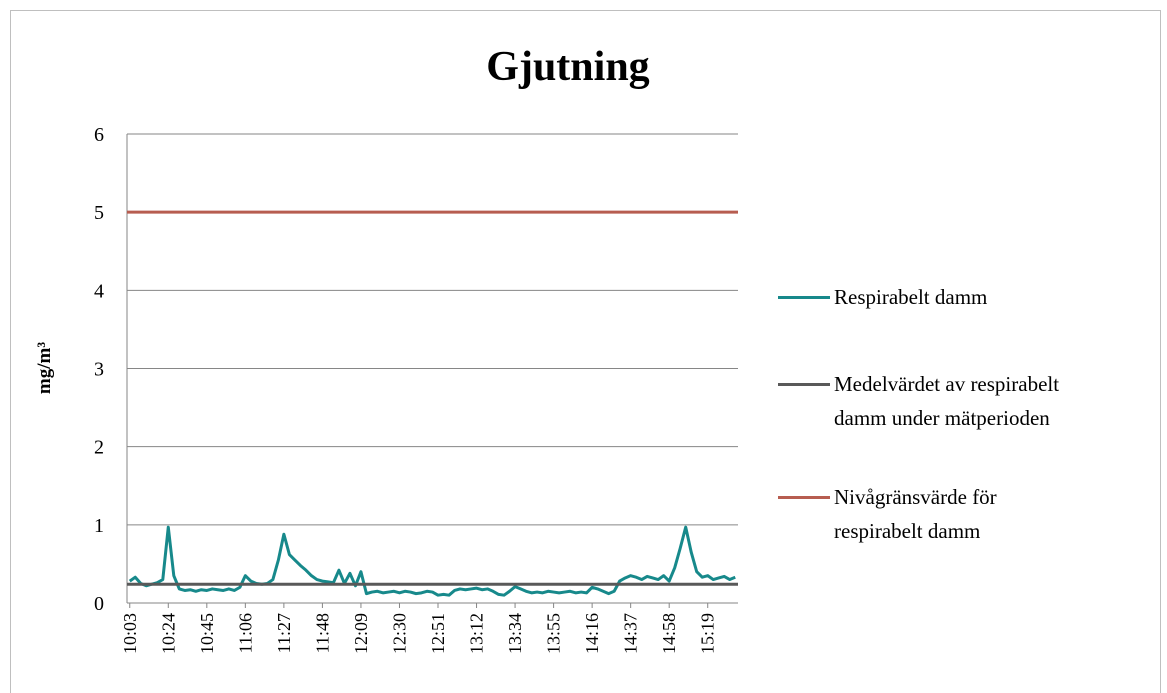  I want to click on x-tick-label: 11:48, so click(322, 633).